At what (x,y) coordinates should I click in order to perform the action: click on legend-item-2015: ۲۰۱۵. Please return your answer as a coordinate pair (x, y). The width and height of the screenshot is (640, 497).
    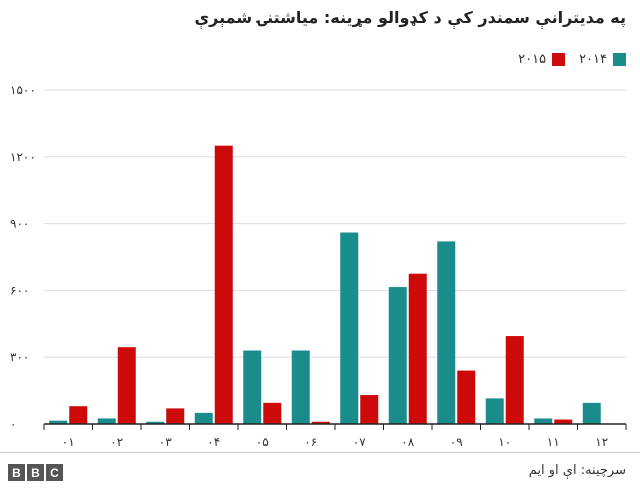
    Looking at the image, I should click on (542, 59).